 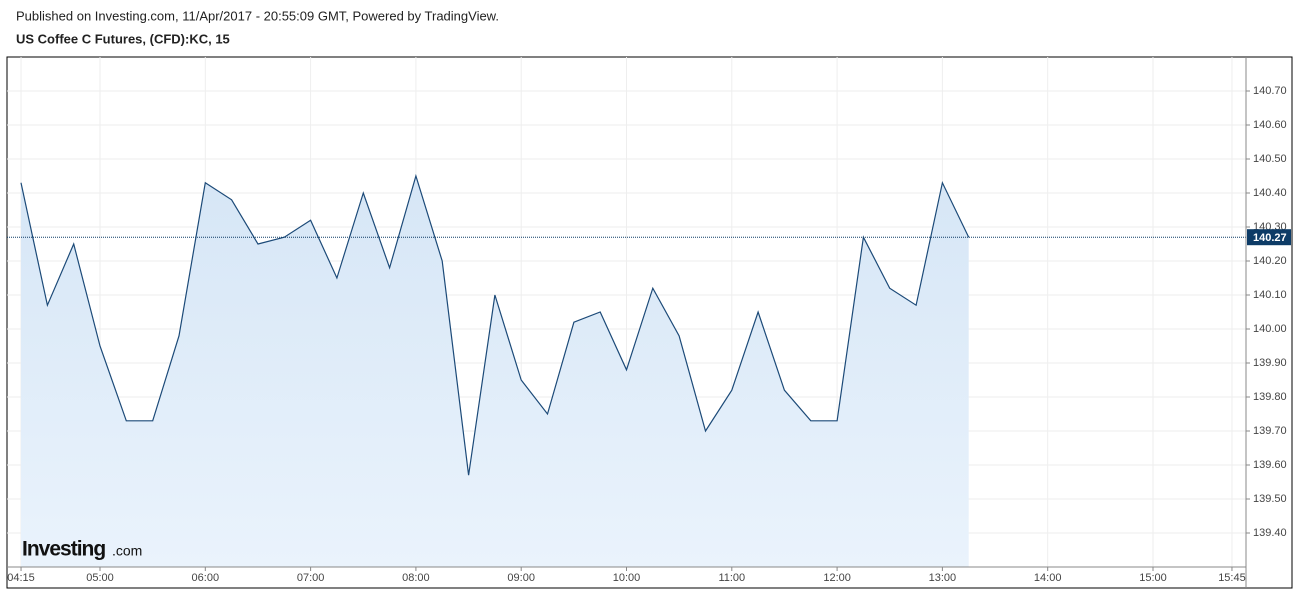 What do you see at coordinates (521, 578) in the screenshot?
I see `x-tick-label: 09:00` at bounding box center [521, 578].